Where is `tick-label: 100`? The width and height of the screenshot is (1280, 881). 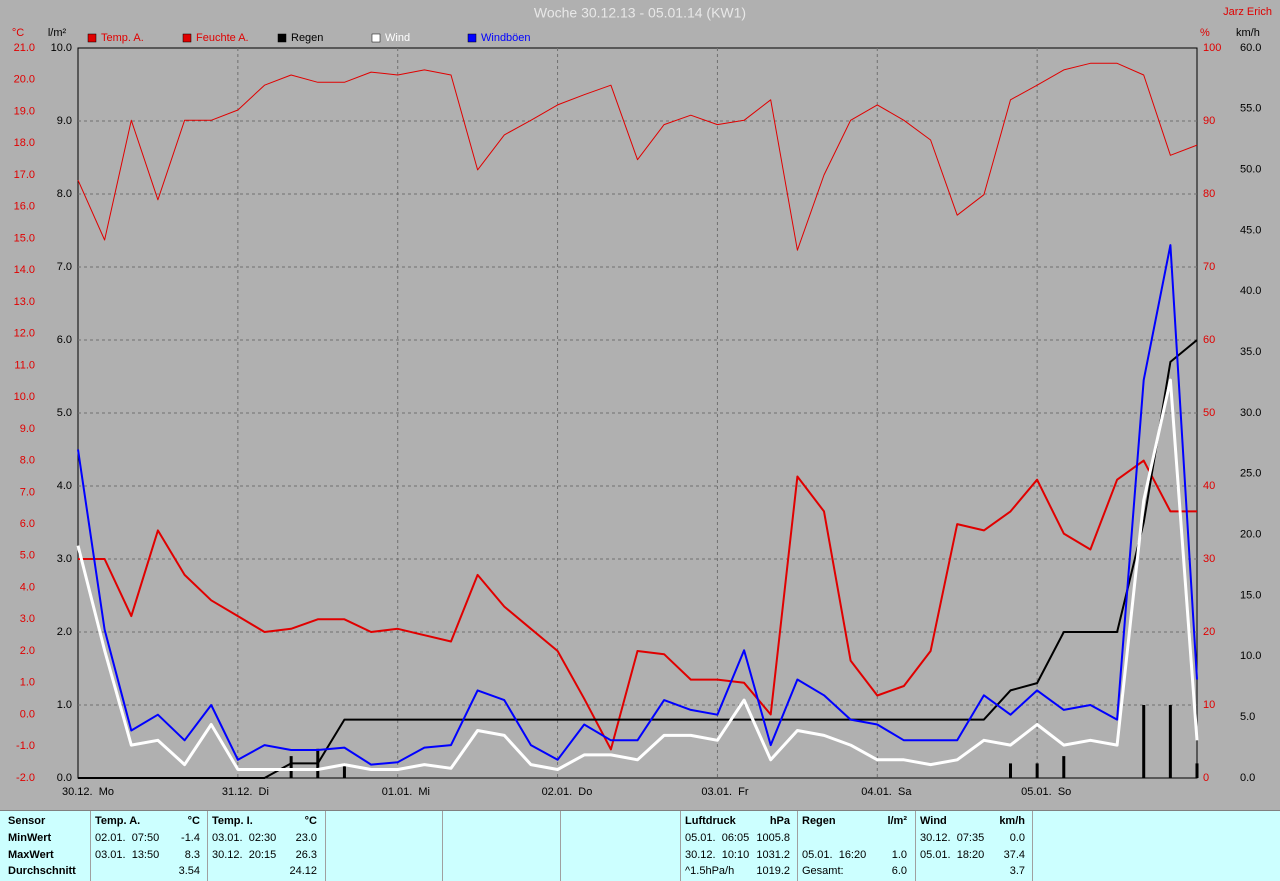
tick-label: 100 is located at coordinates (1212, 48).